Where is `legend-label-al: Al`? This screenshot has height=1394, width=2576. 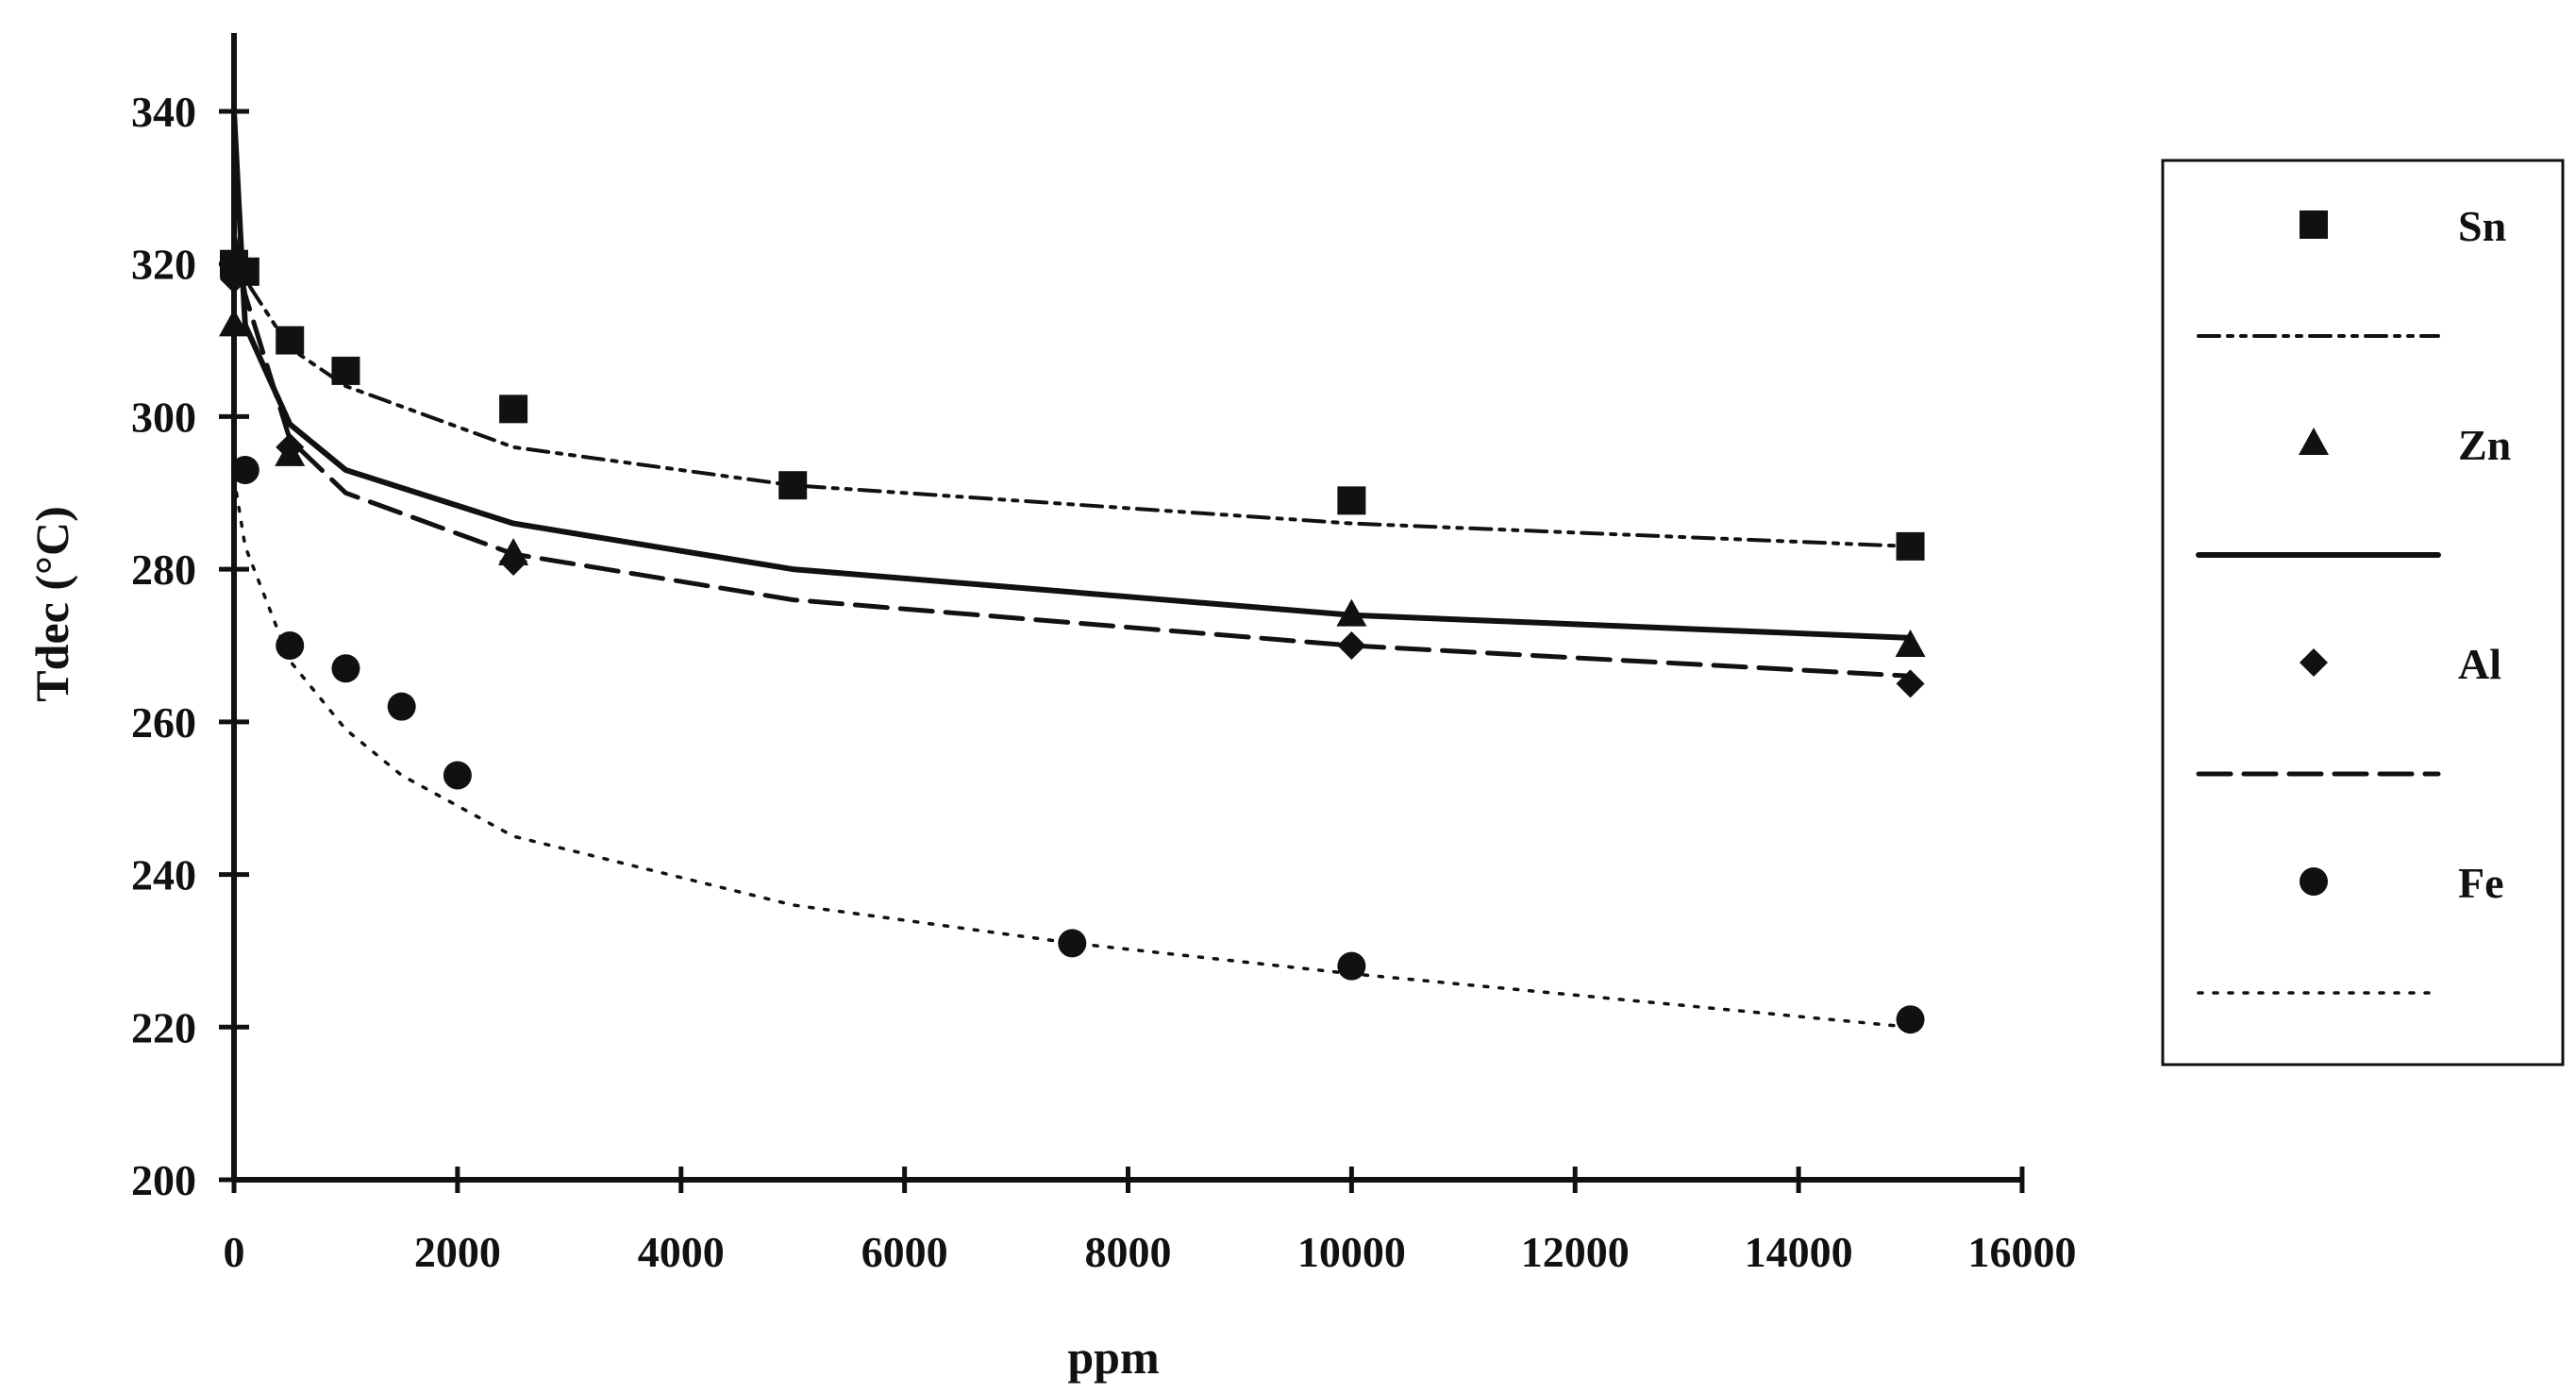 legend-label-al: Al is located at coordinates (2479, 664).